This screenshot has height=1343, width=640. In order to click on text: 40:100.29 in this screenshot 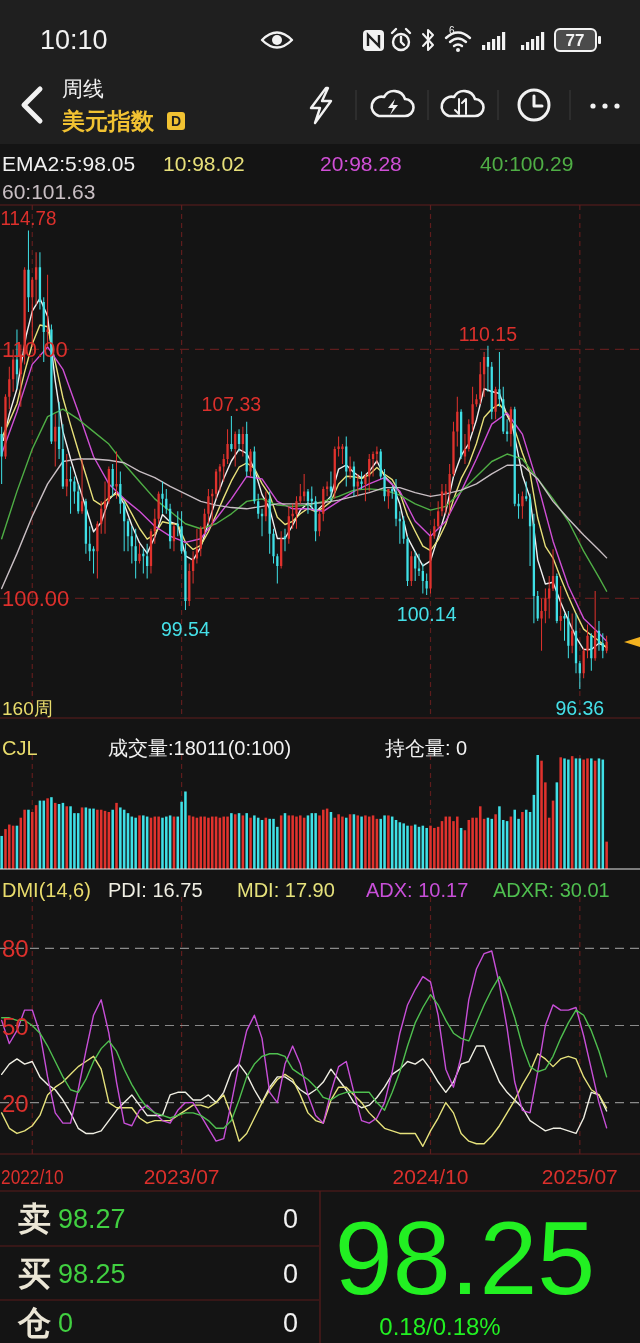, I will do `click(527, 163)`.